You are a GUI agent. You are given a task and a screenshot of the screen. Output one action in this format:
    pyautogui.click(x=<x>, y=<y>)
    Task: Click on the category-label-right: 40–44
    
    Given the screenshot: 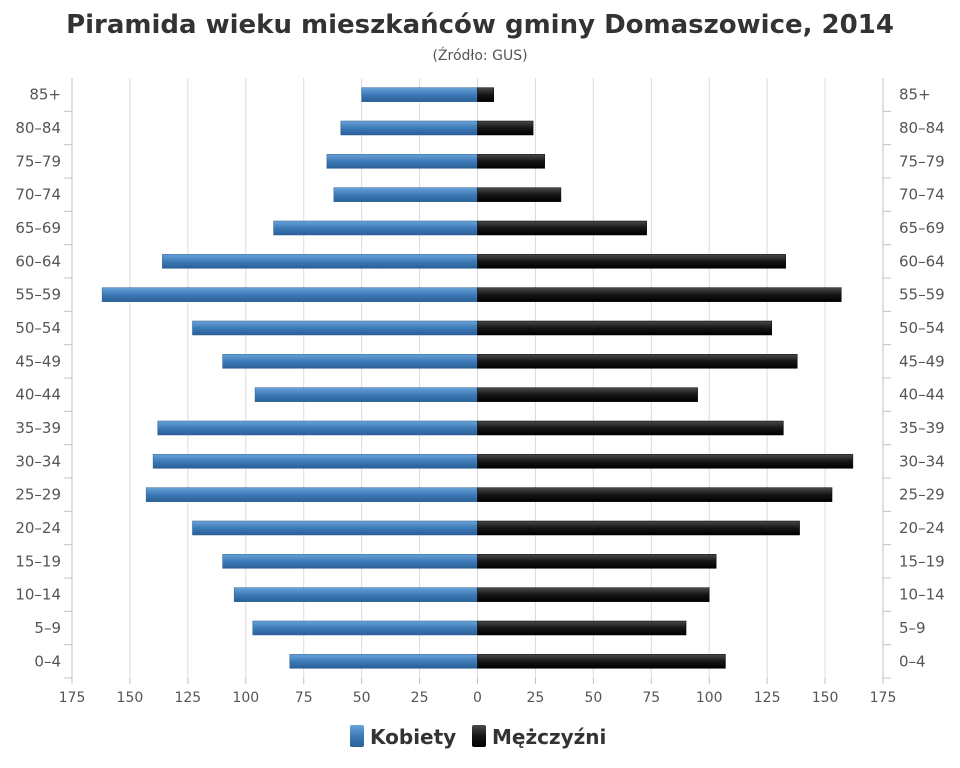 What is the action you would take?
    pyautogui.click(x=922, y=395)
    